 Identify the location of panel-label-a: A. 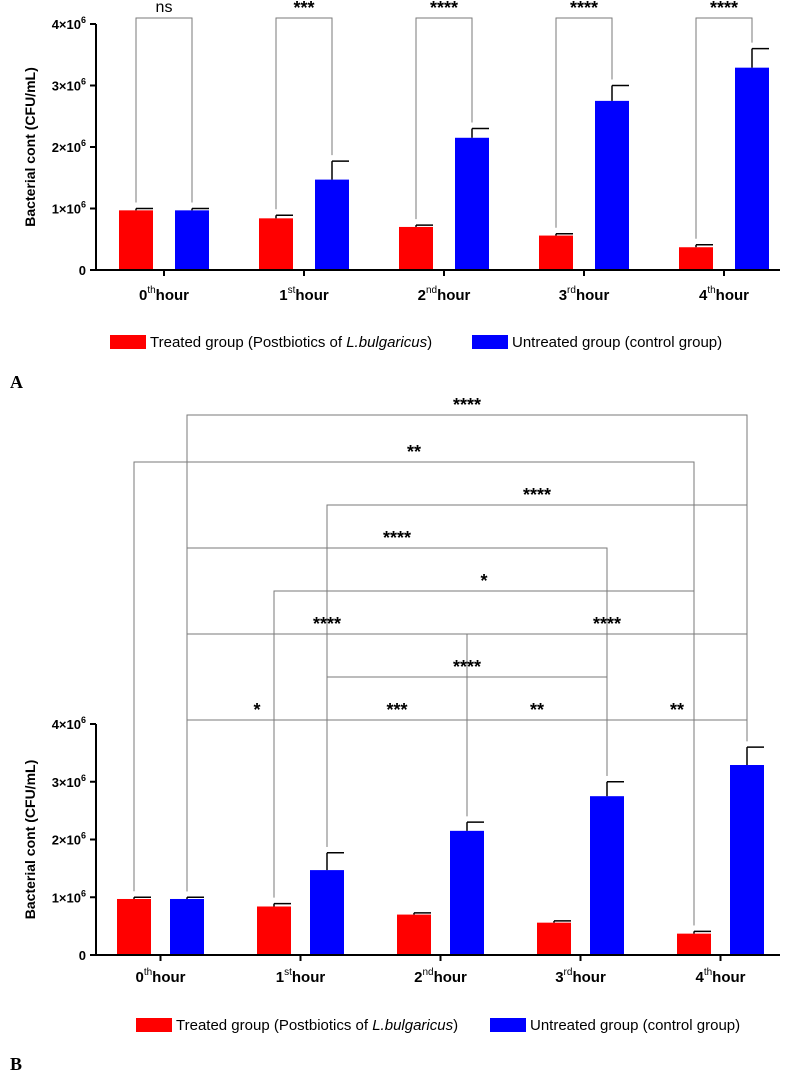
(16, 382).